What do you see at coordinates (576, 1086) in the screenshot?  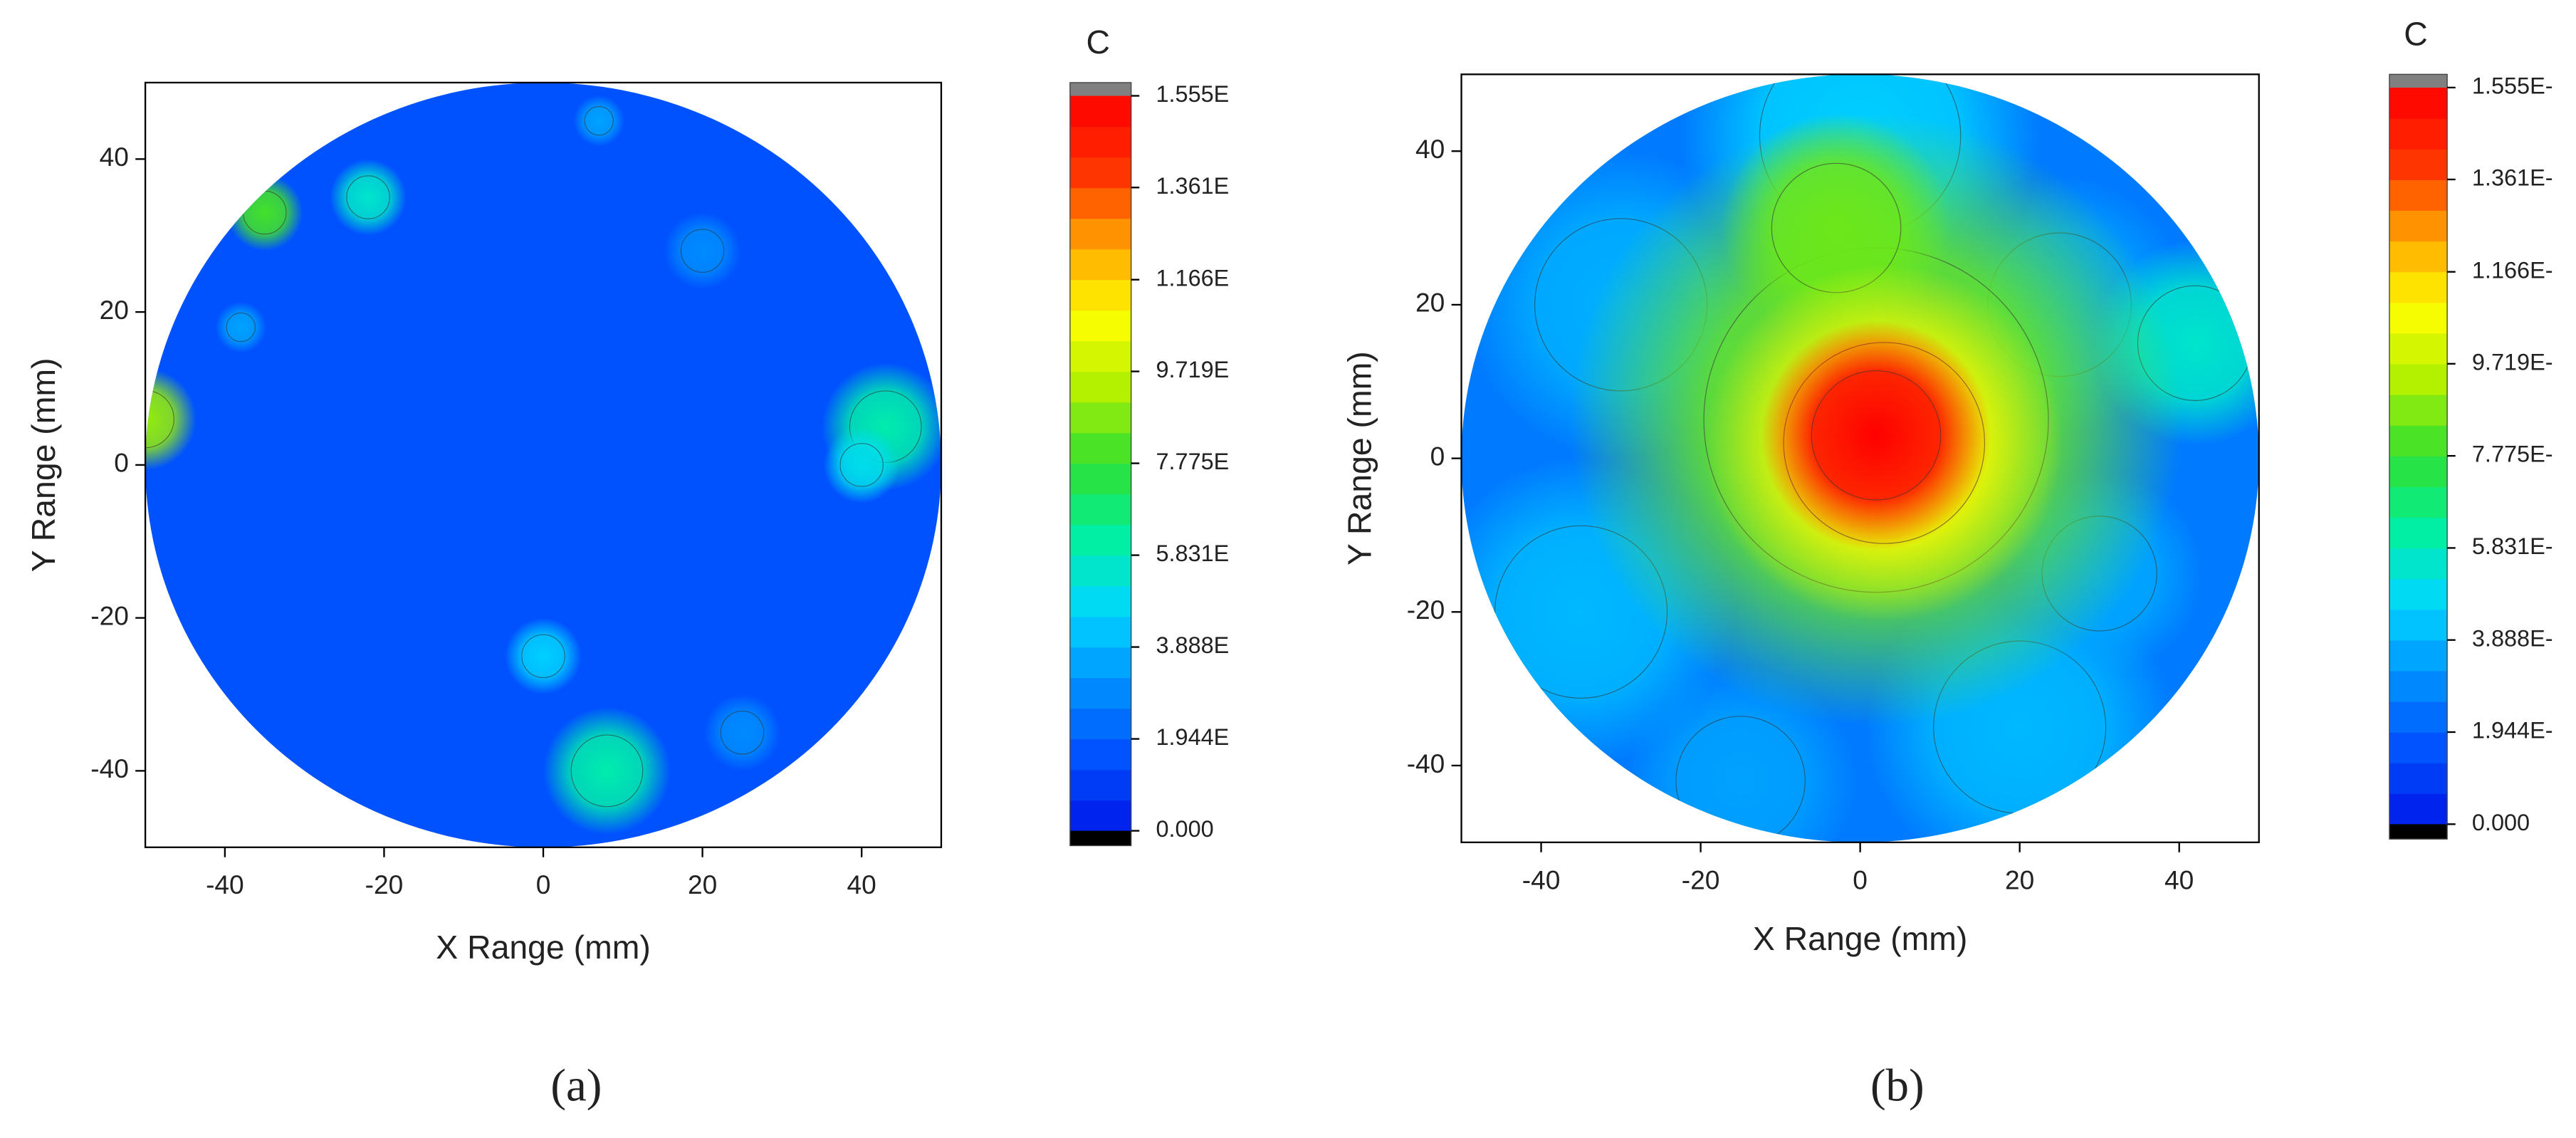 I see `panel-label: (a)` at bounding box center [576, 1086].